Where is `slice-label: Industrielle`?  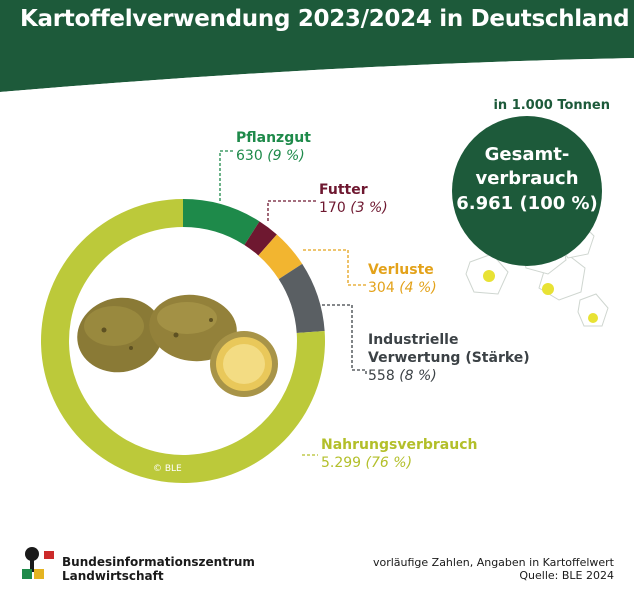
slice-label: Industrielle is located at coordinates (413, 340).